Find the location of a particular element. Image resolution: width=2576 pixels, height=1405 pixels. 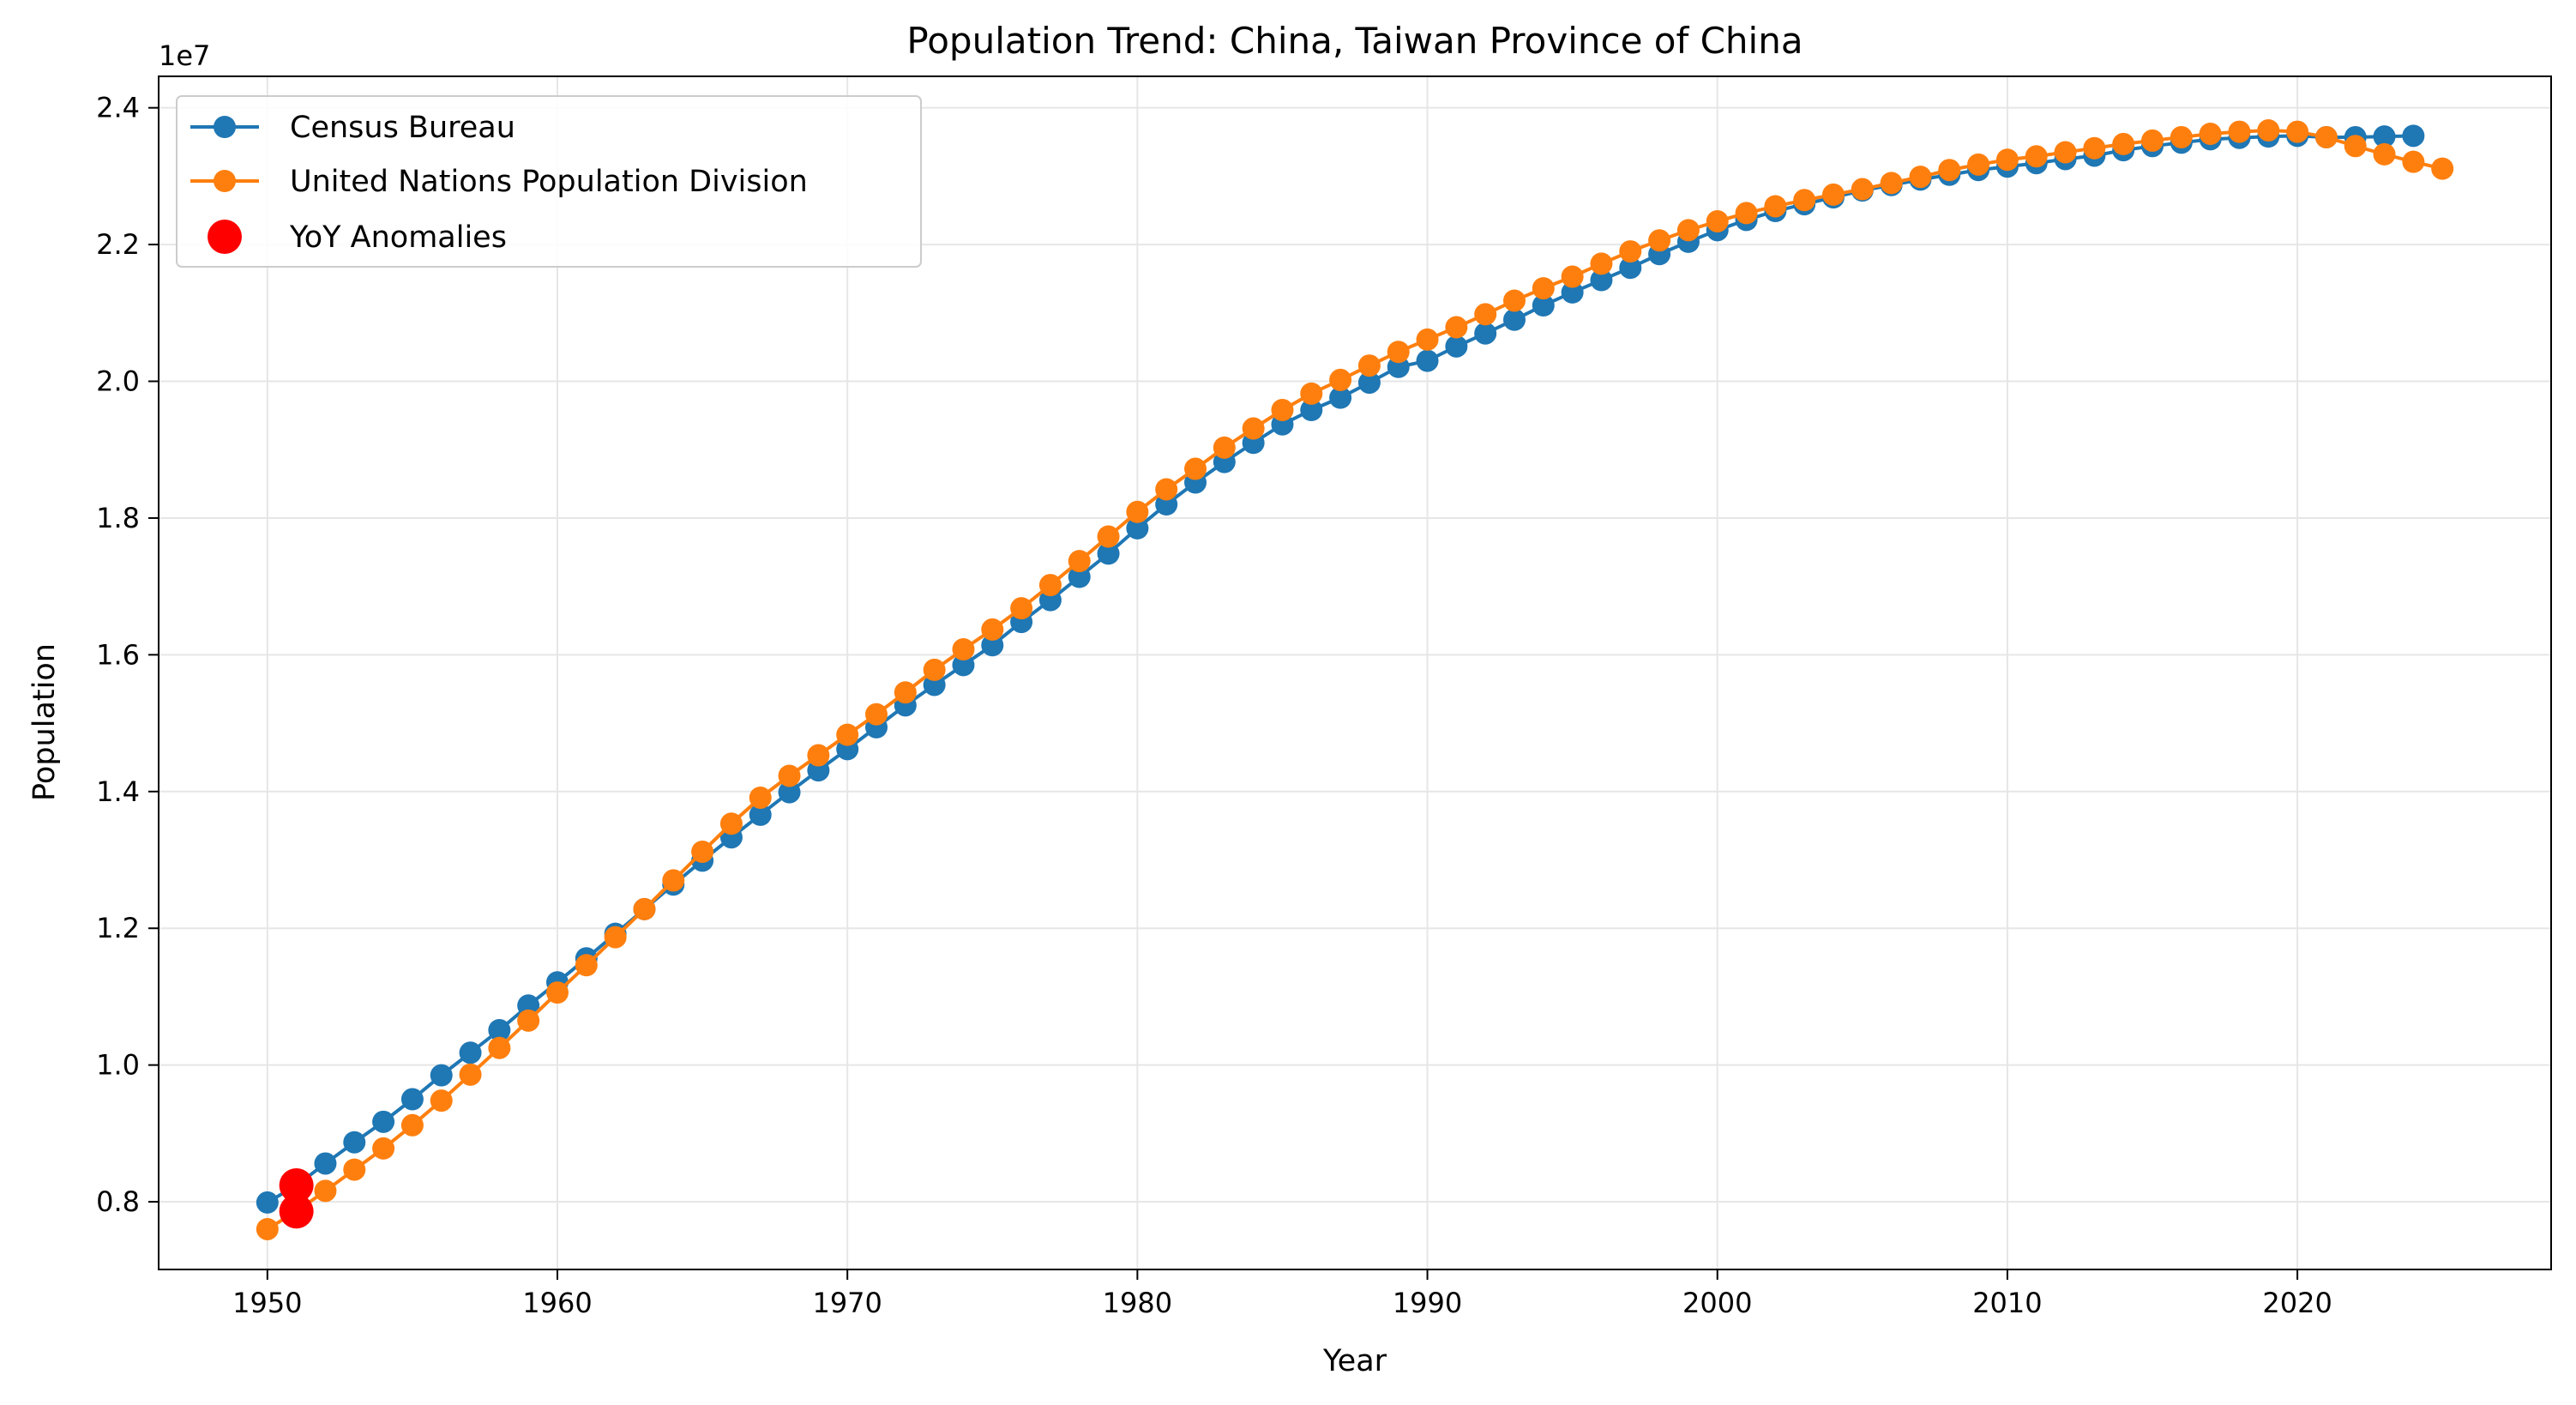

legend-entry-un: United Nations Population Division is located at coordinates (499, 182).